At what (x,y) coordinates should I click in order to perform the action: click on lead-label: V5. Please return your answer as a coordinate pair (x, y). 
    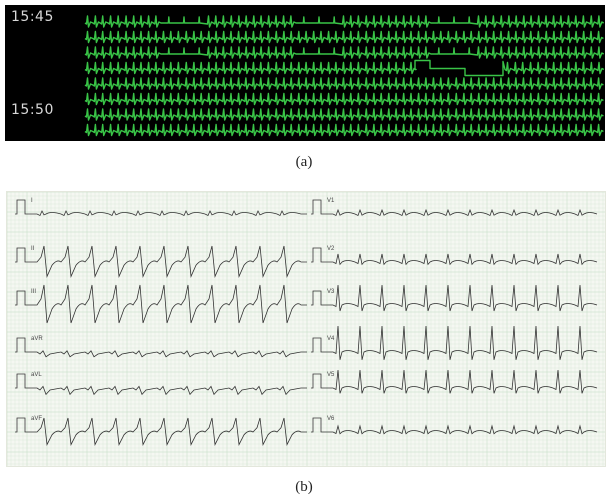
    Looking at the image, I should click on (331, 375).